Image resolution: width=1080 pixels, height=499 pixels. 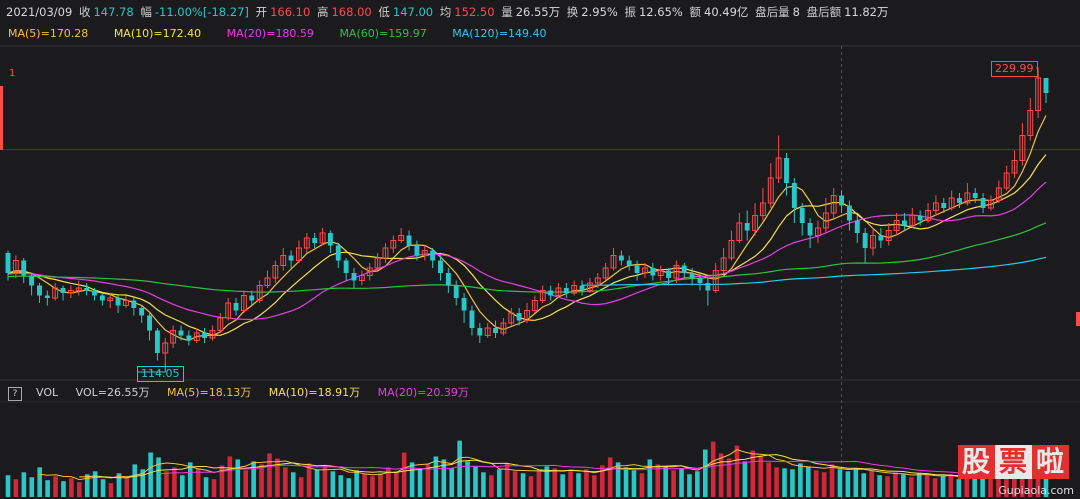 I want to click on vol-value-legend: VOL=26.55万, so click(x=112, y=392).